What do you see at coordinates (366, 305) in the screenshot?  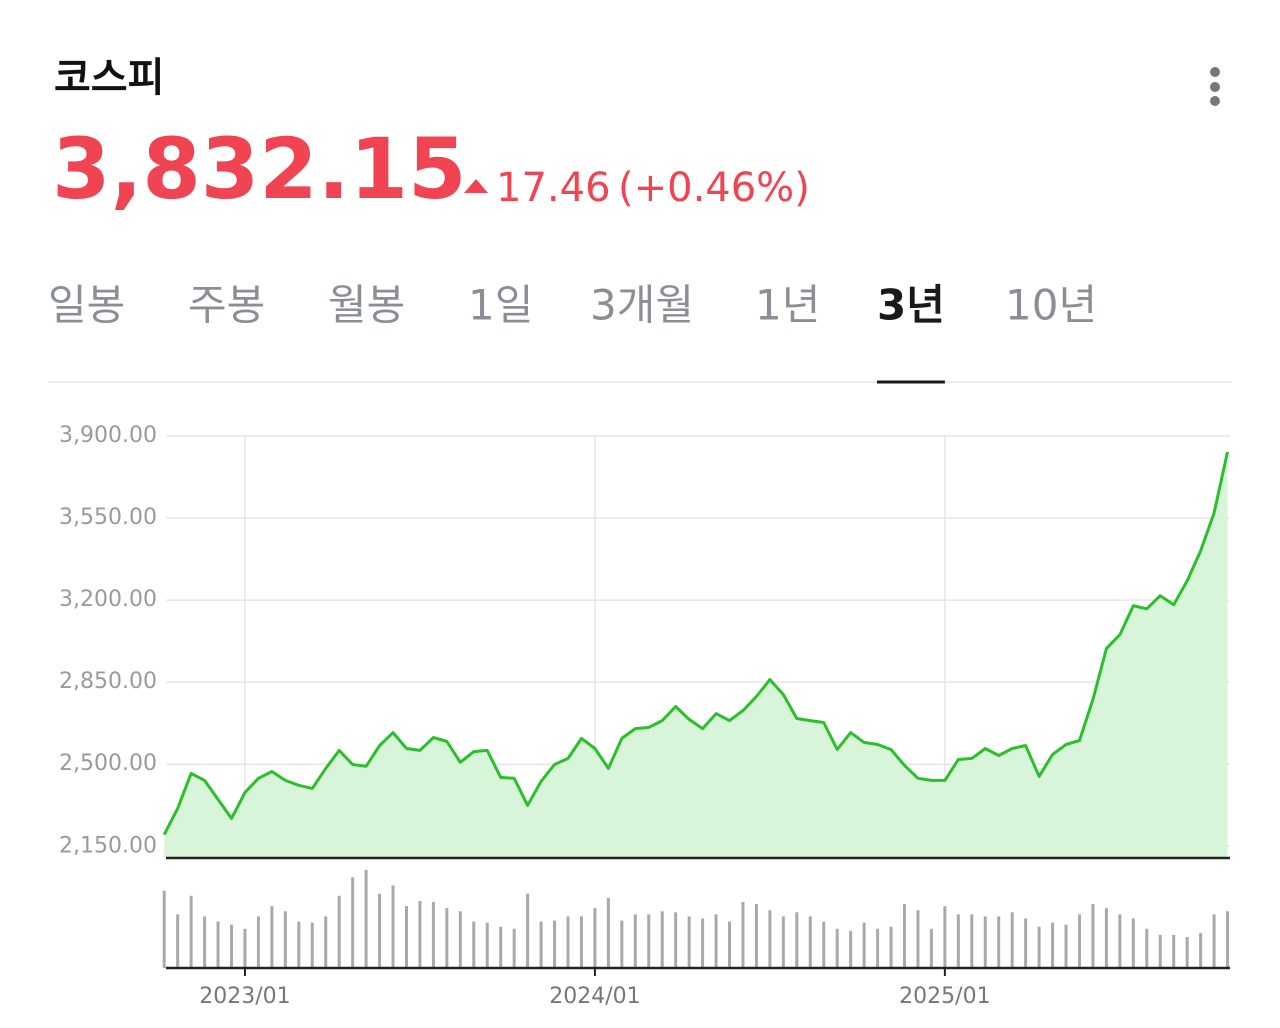 I see `tab: 월봉` at bounding box center [366, 305].